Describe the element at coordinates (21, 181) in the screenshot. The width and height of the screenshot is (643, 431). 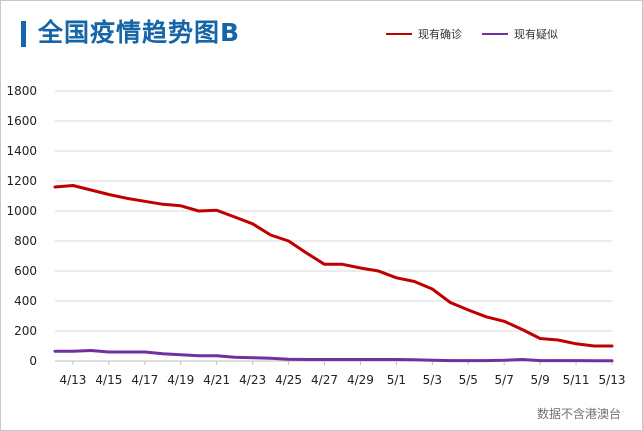
I see `y-tick-label: 1200` at that location.